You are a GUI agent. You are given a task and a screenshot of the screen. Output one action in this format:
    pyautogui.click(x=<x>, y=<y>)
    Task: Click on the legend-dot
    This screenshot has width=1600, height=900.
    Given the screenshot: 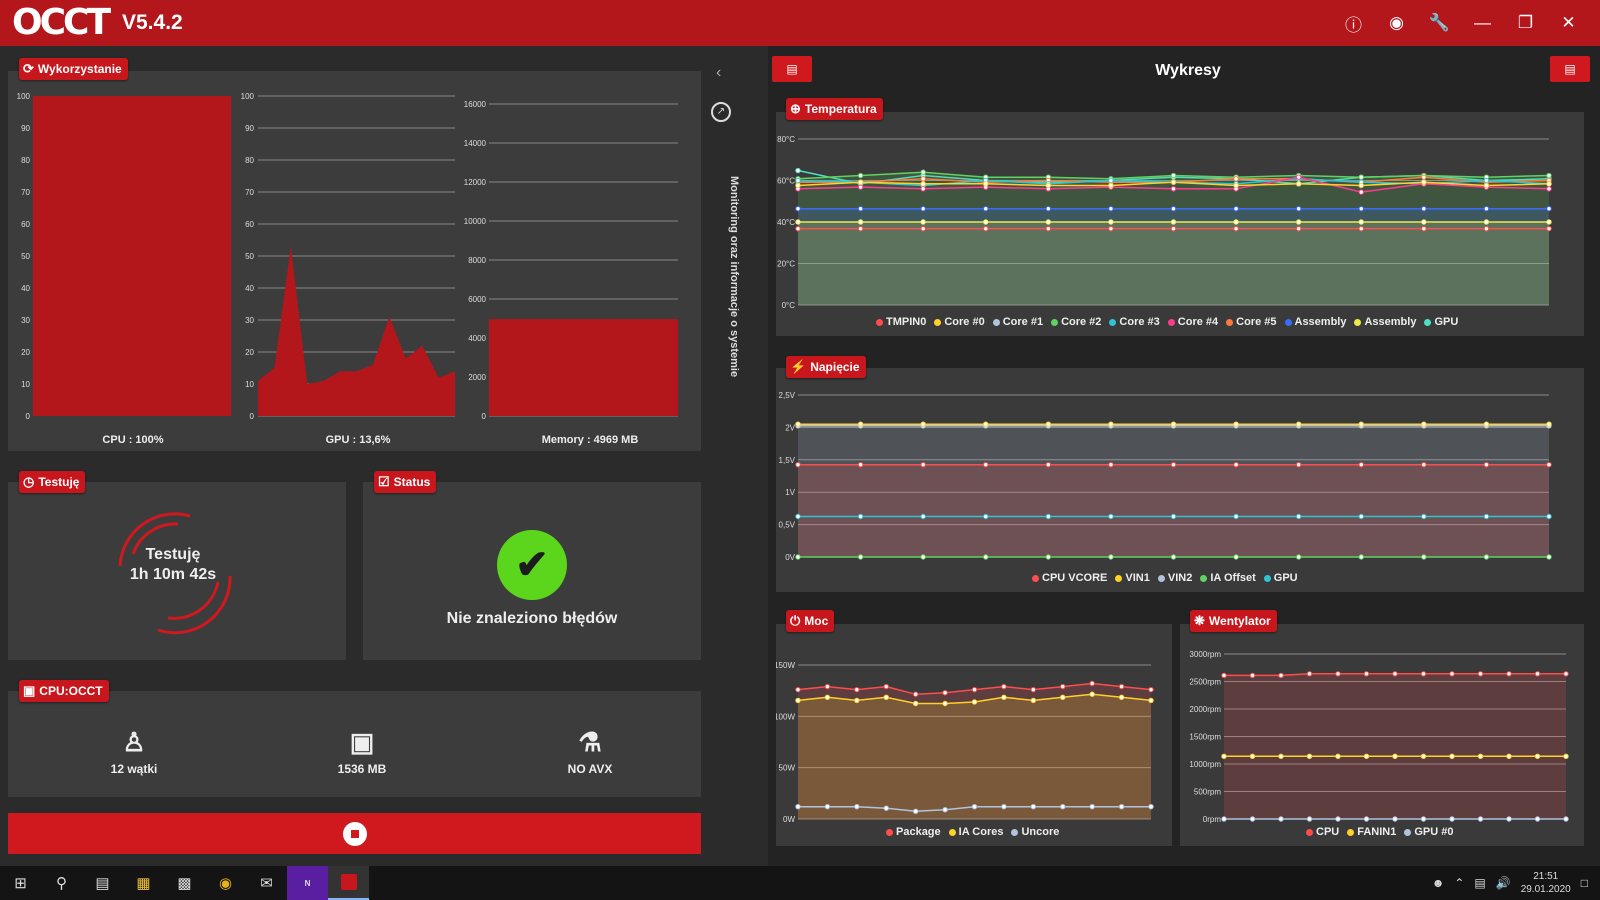 What is the action you would take?
    pyautogui.click(x=1230, y=322)
    